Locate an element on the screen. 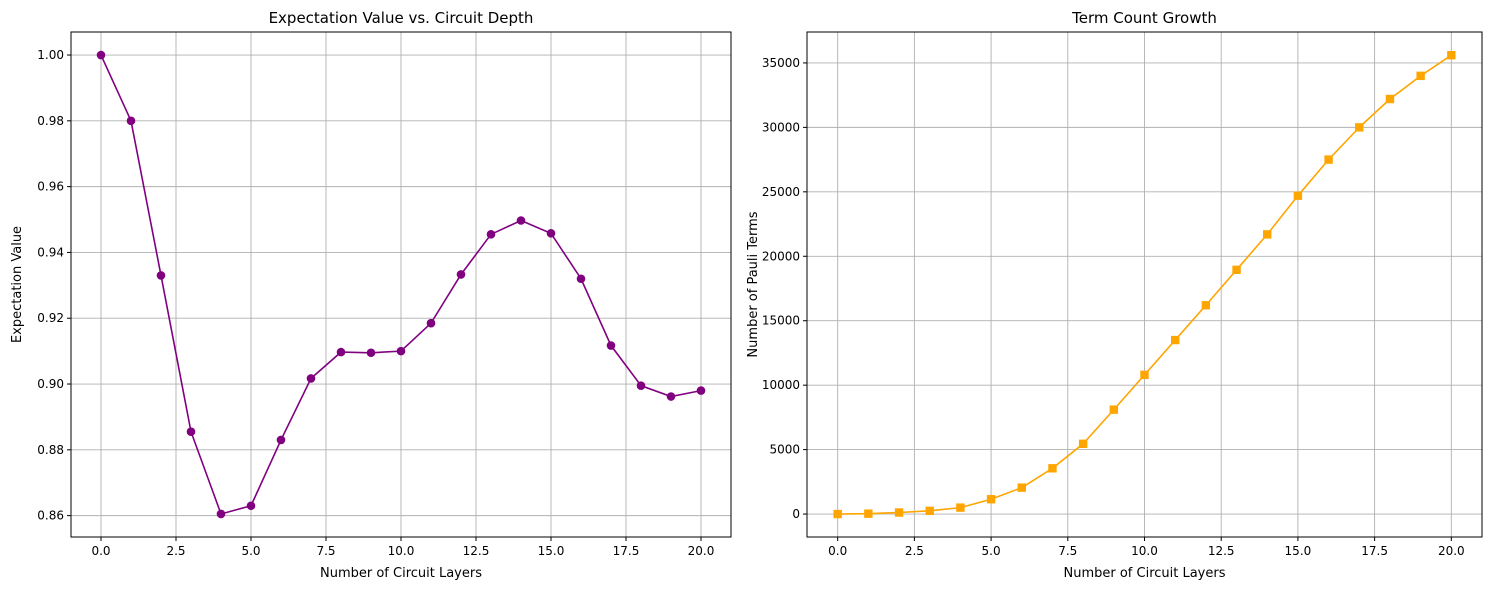  y-tick-label: 20000 is located at coordinates (781, 256).